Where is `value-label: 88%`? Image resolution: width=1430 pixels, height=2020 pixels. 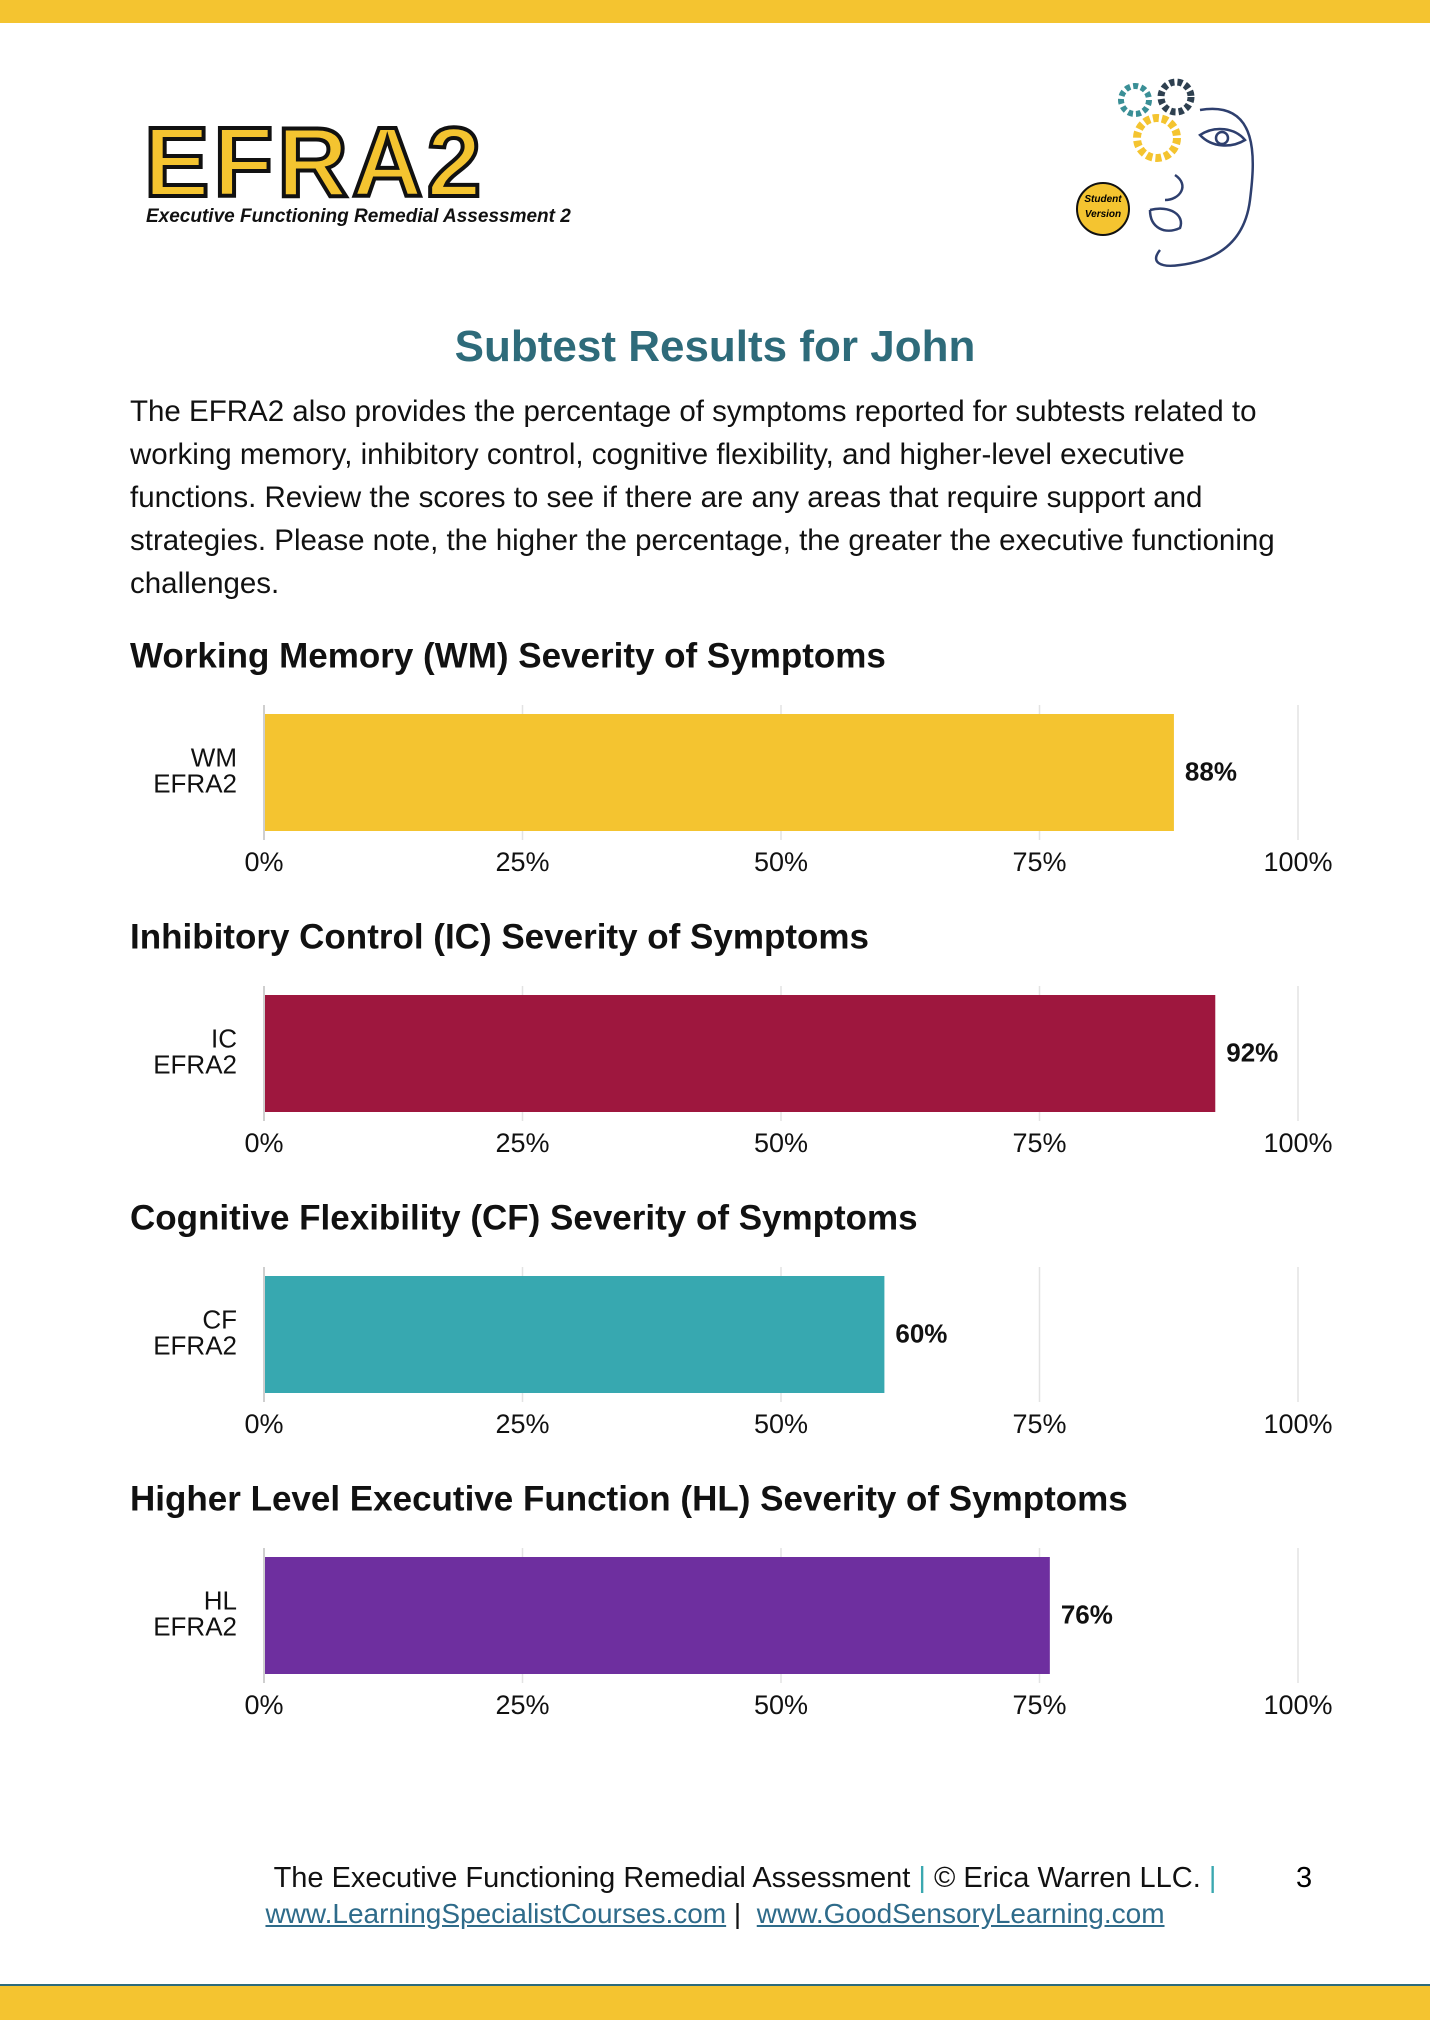
value-label: 88% is located at coordinates (1211, 771).